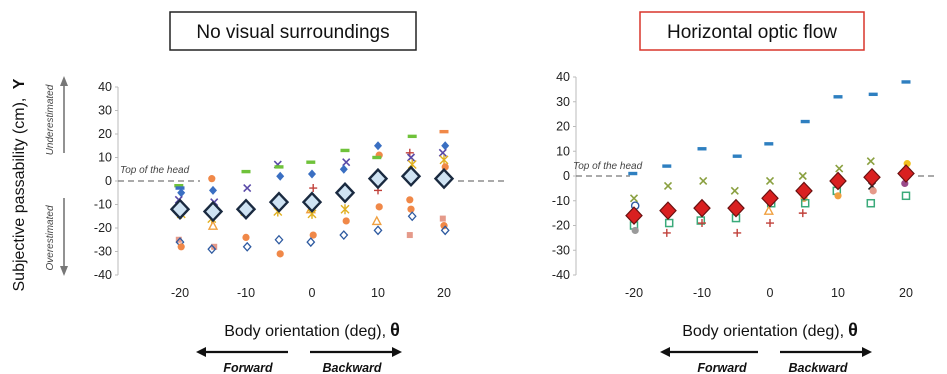  Describe the element at coordinates (312, 293) in the screenshot. I see `x-tick-label: 0` at that location.